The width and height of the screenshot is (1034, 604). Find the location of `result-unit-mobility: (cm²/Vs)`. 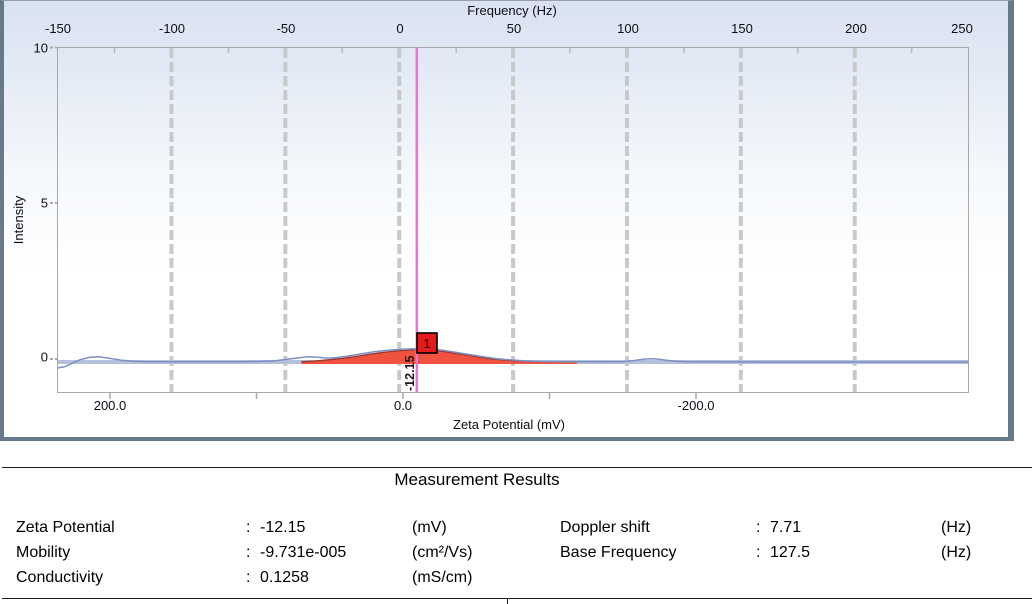

result-unit-mobility: (cm²/Vs) is located at coordinates (442, 552).